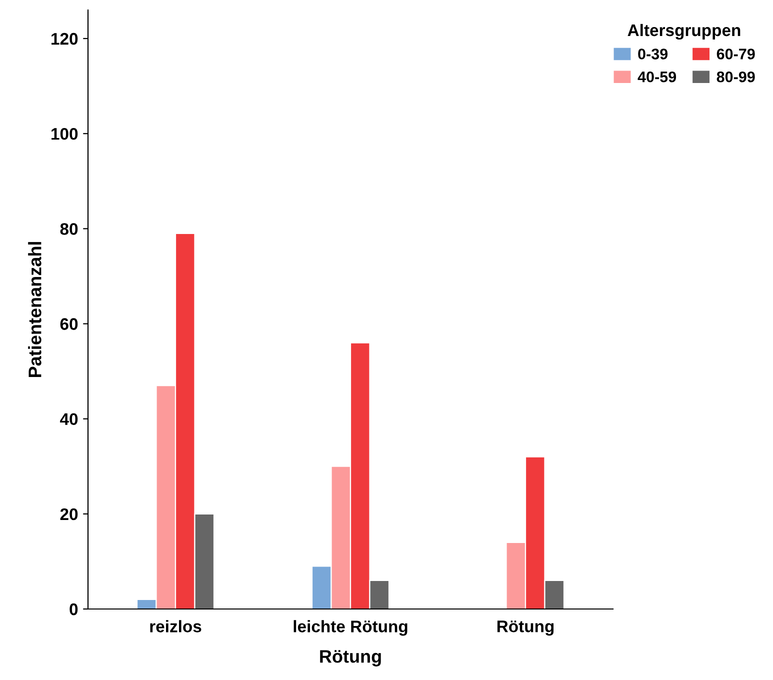 The image size is (773, 680). What do you see at coordinates (525, 628) in the screenshot?
I see `x-tick-label: Rötung` at bounding box center [525, 628].